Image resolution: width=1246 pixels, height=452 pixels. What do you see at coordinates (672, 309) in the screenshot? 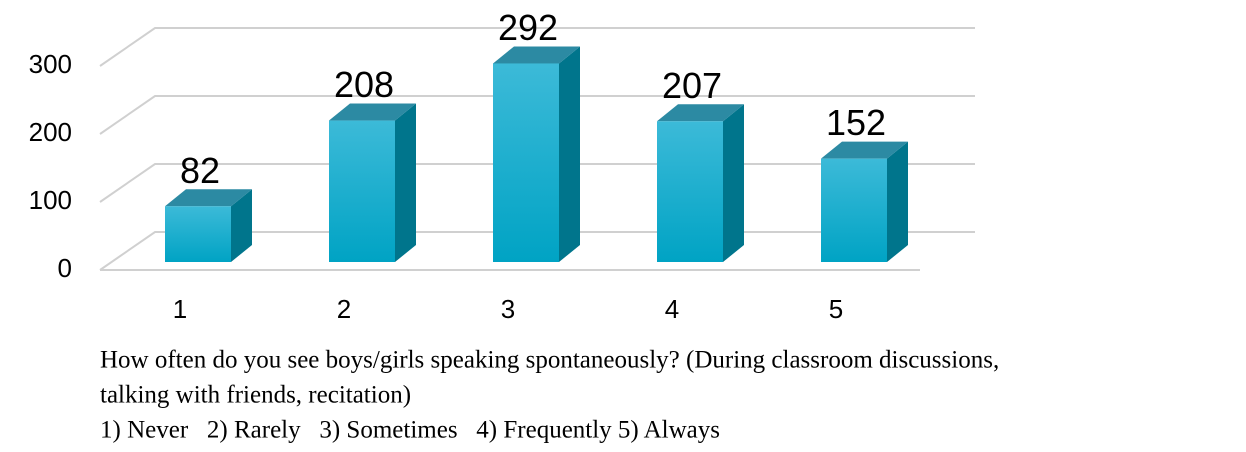
I see `x-tick-label: 4` at bounding box center [672, 309].